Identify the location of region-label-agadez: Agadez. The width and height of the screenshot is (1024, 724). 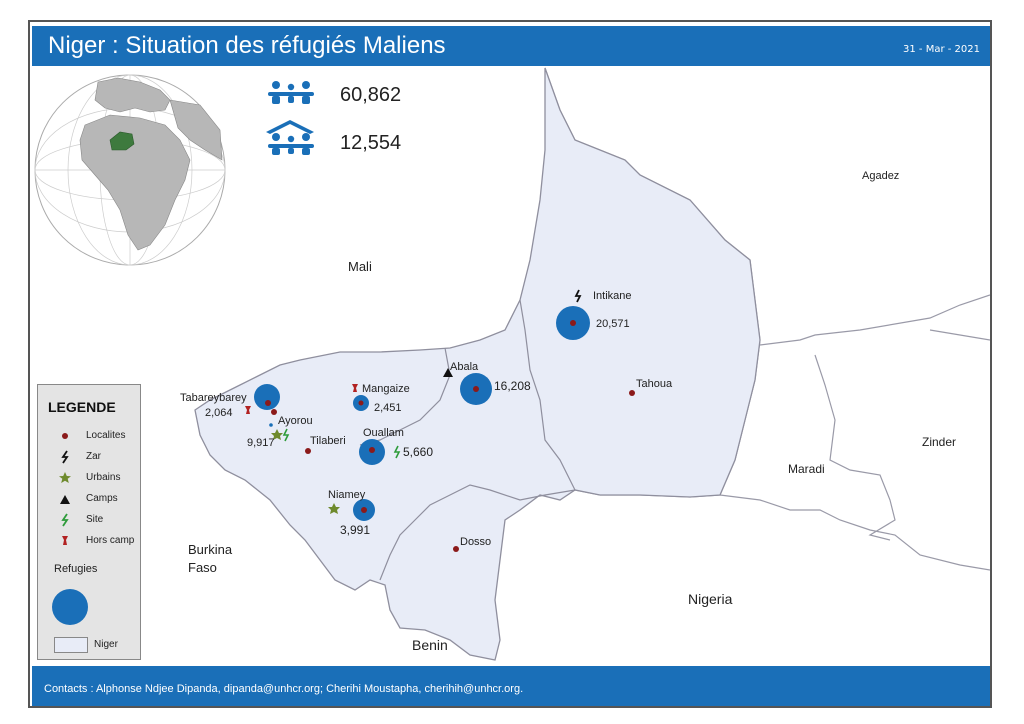
(880, 176).